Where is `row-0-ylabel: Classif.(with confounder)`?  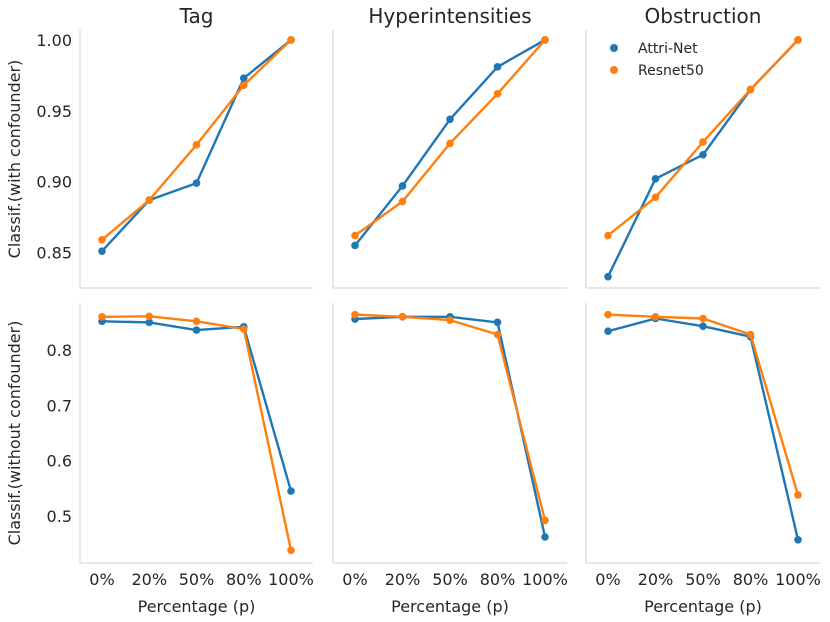
row-0-ylabel: Classif.(with confounder) is located at coordinates (14, 159).